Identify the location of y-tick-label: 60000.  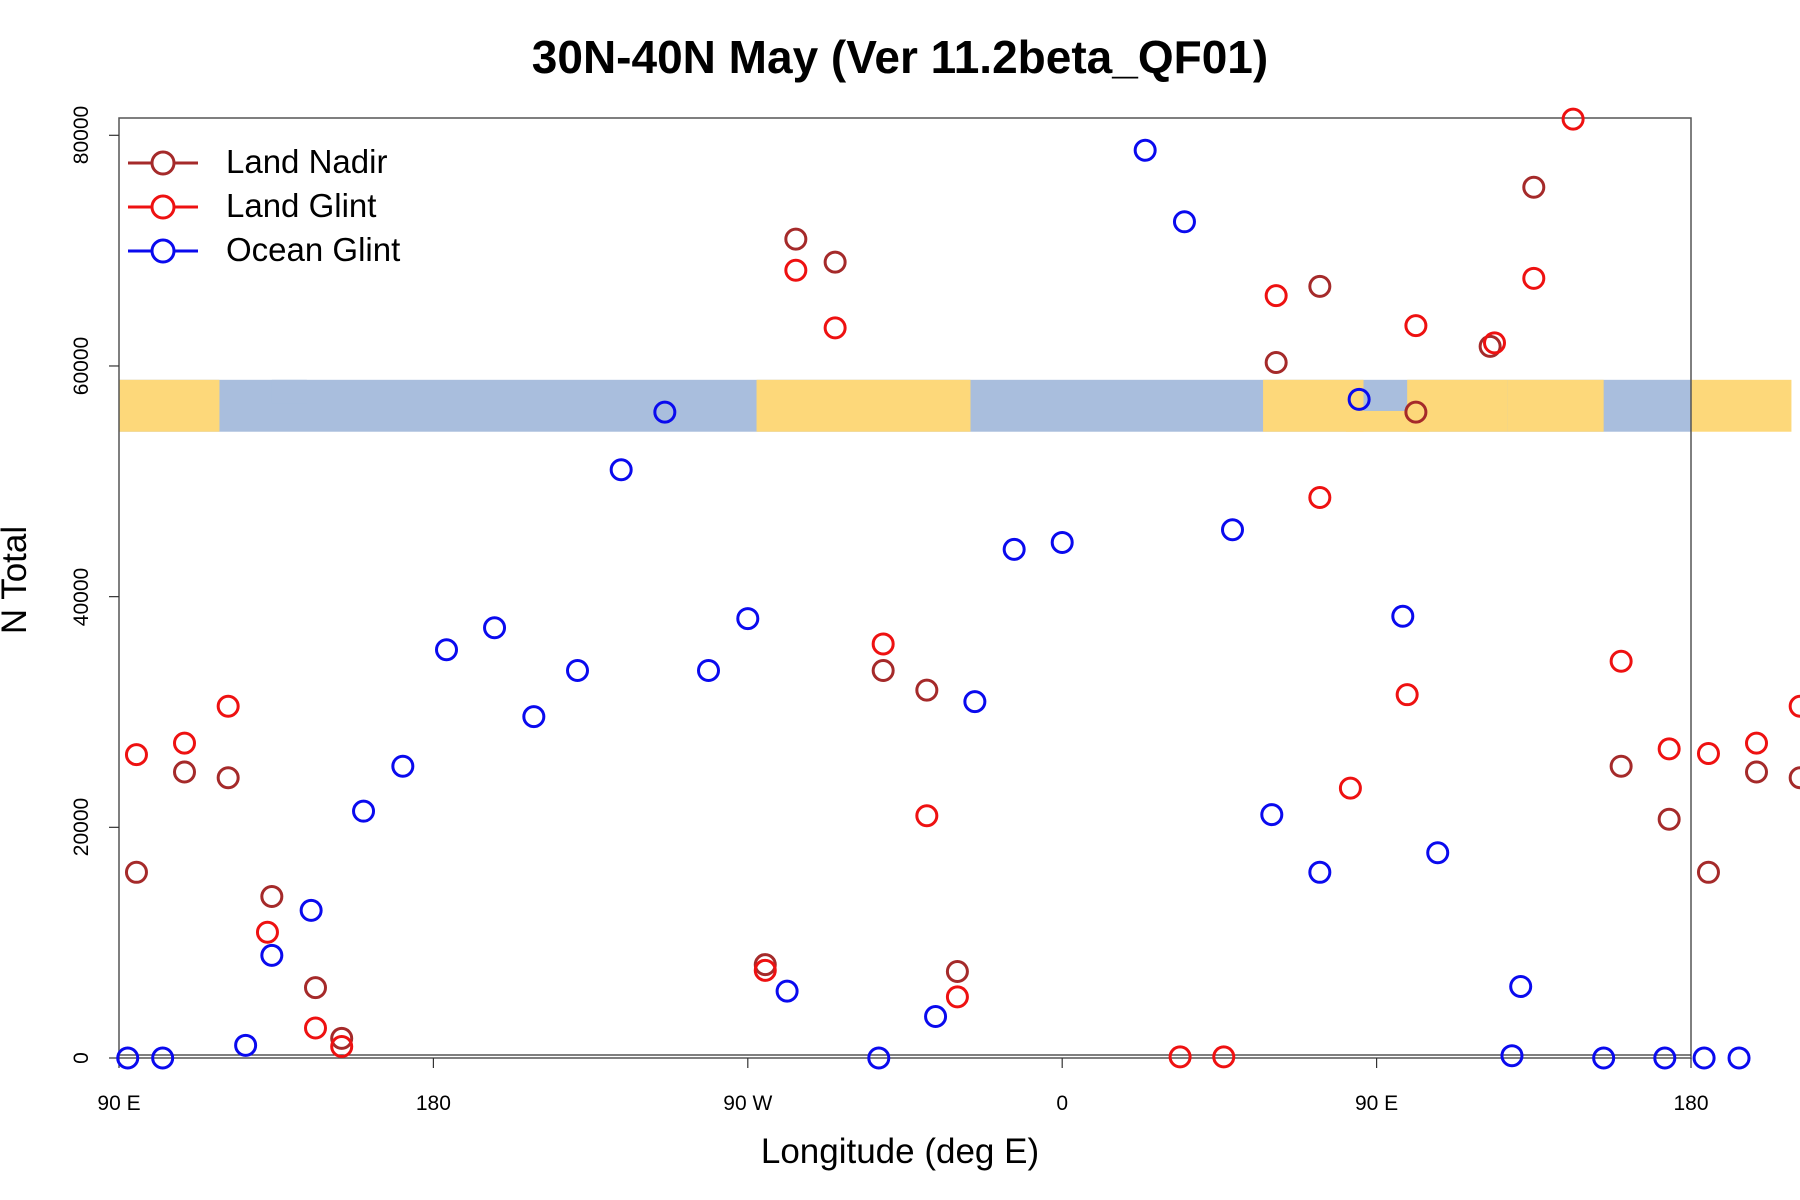
(81, 366).